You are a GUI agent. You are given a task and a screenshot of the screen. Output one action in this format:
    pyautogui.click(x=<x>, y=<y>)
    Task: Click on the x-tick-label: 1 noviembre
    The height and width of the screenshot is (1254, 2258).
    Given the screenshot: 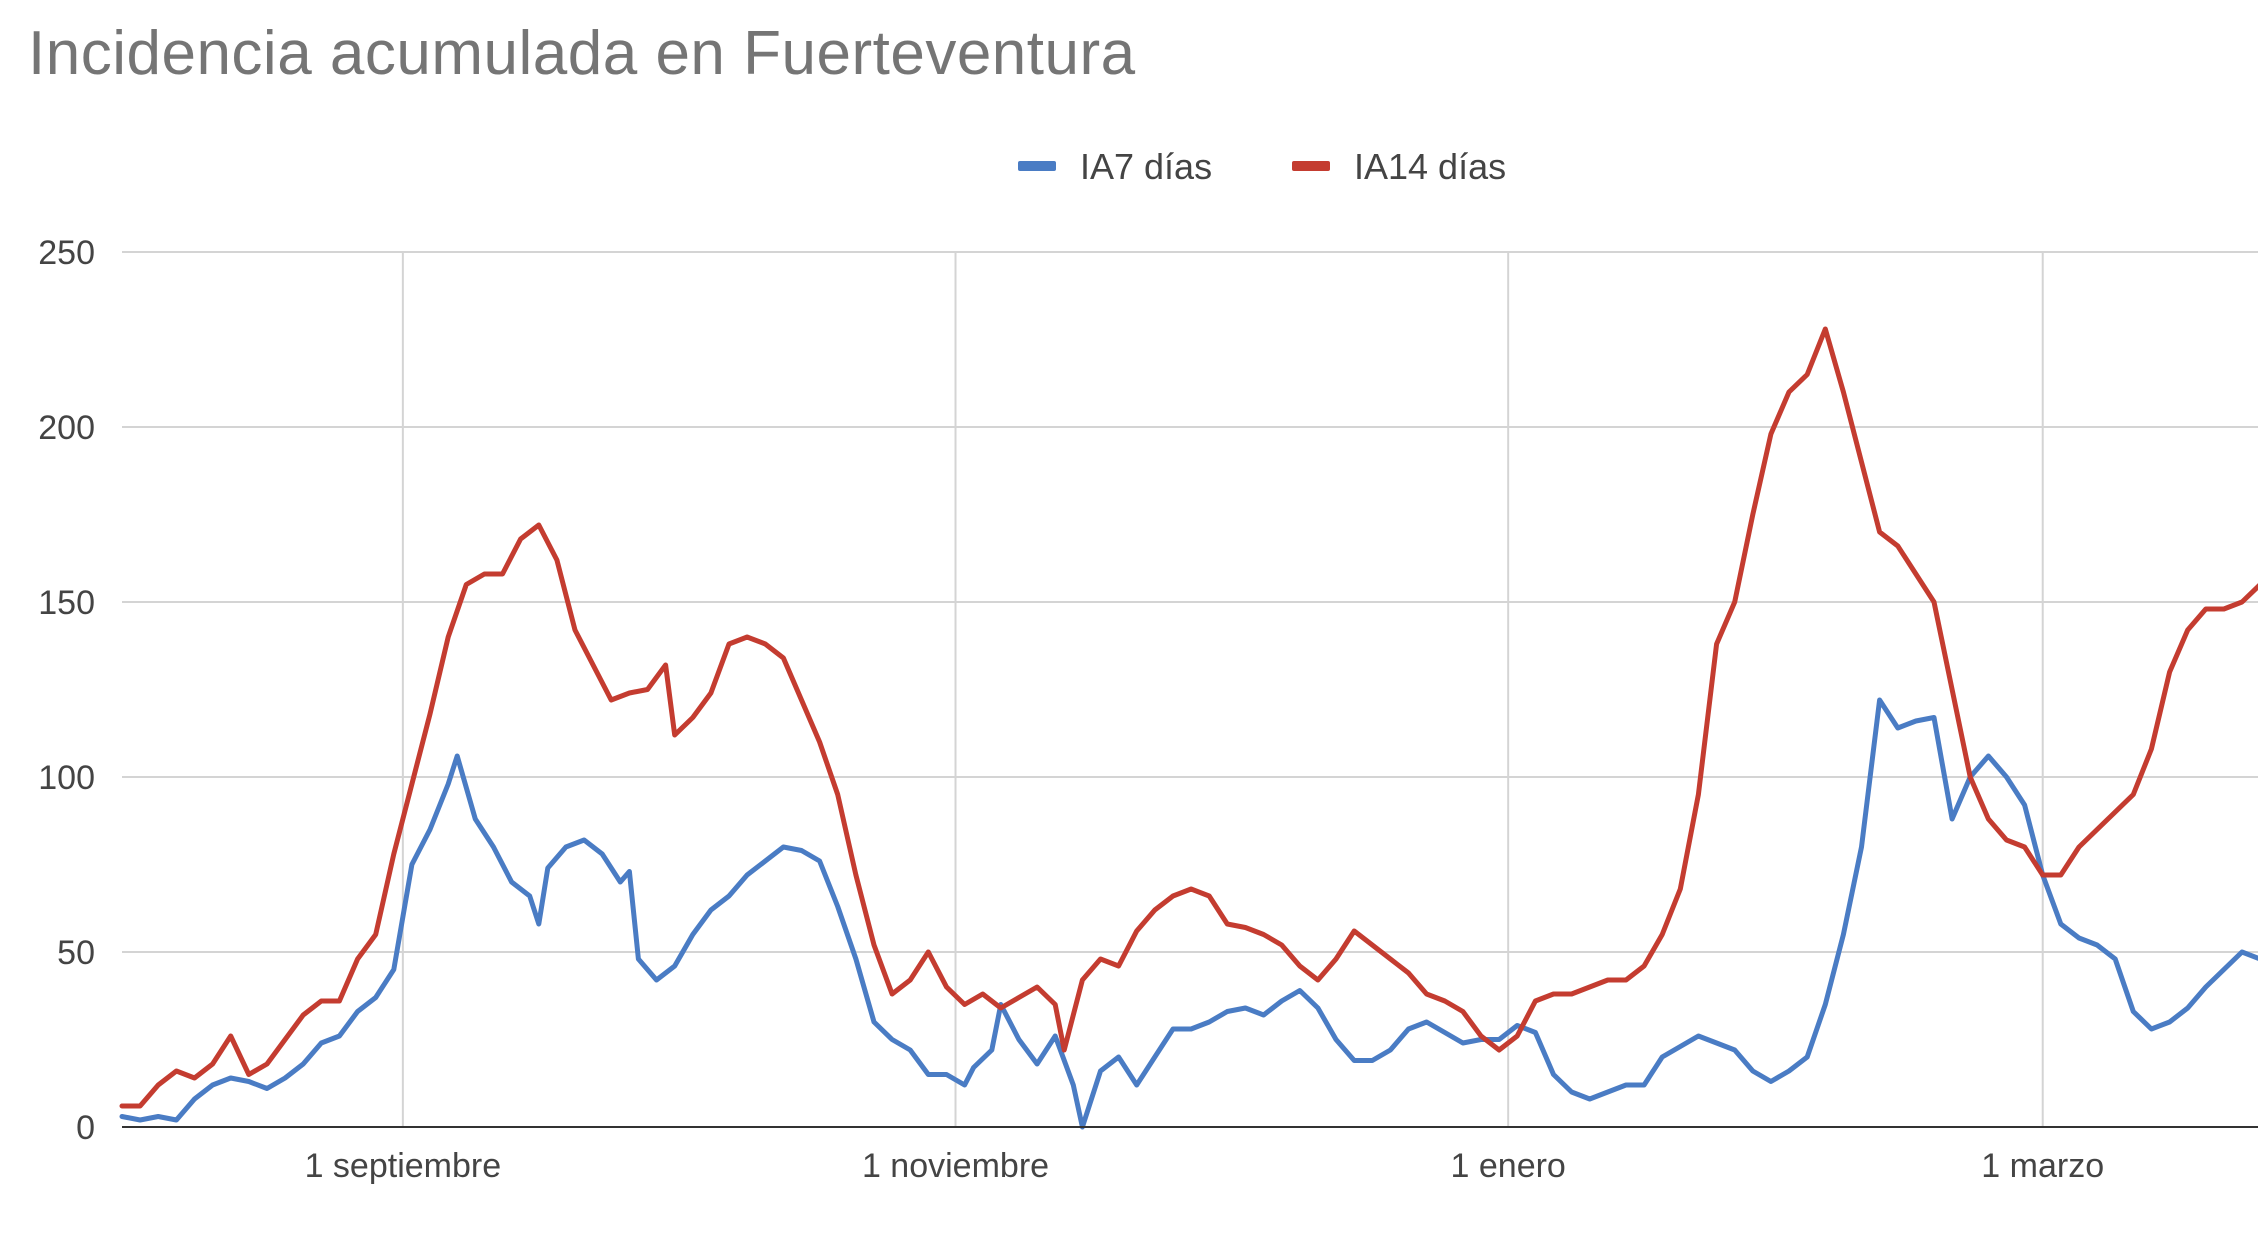 What is the action you would take?
    pyautogui.click(x=955, y=1166)
    